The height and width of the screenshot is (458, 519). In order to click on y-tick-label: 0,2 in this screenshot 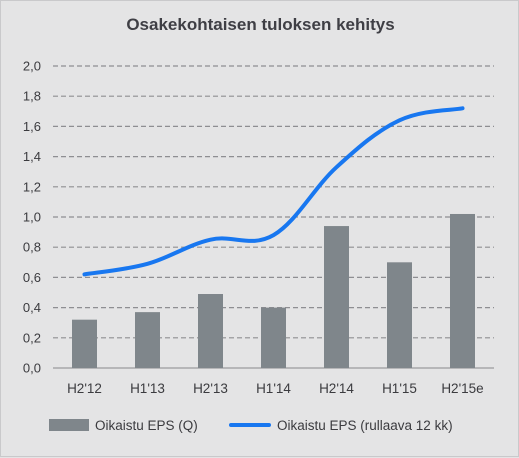, I will do `click(32, 337)`.